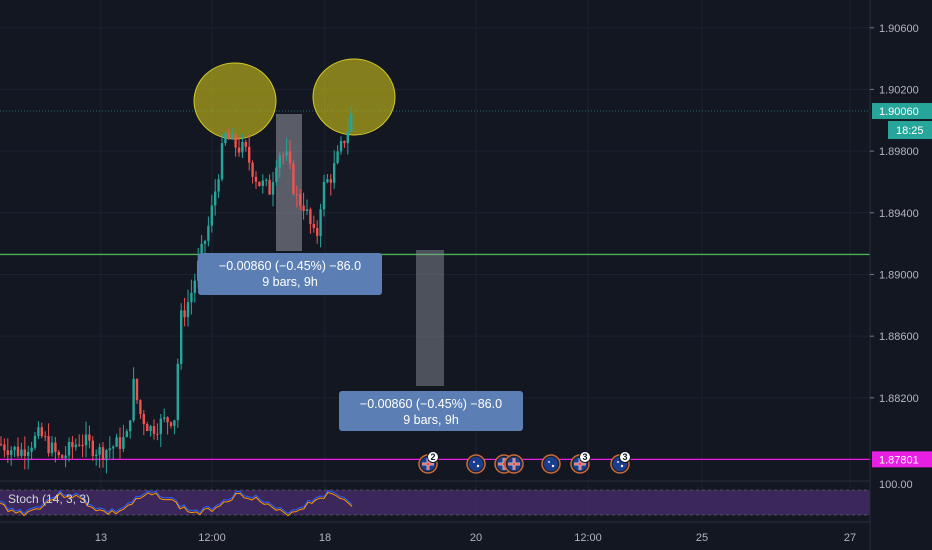 This screenshot has width=932, height=550. I want to click on event-markers: 2 3 3, so click(524, 462).